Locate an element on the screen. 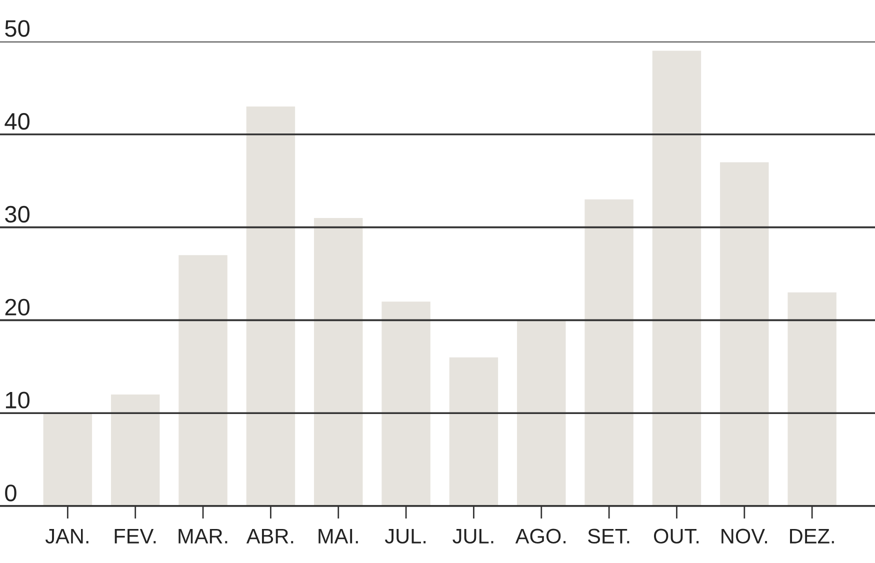 This screenshot has width=875, height=563. y-tick-label: 0 is located at coordinates (10, 493).